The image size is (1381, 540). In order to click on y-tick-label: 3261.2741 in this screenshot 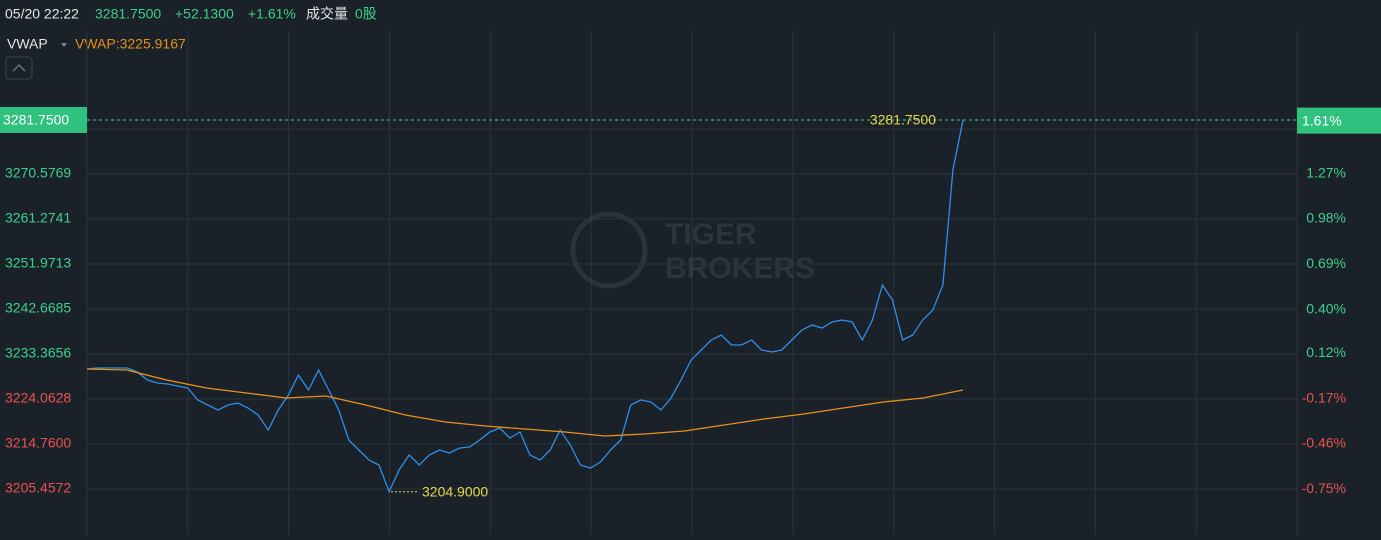, I will do `click(38, 218)`.